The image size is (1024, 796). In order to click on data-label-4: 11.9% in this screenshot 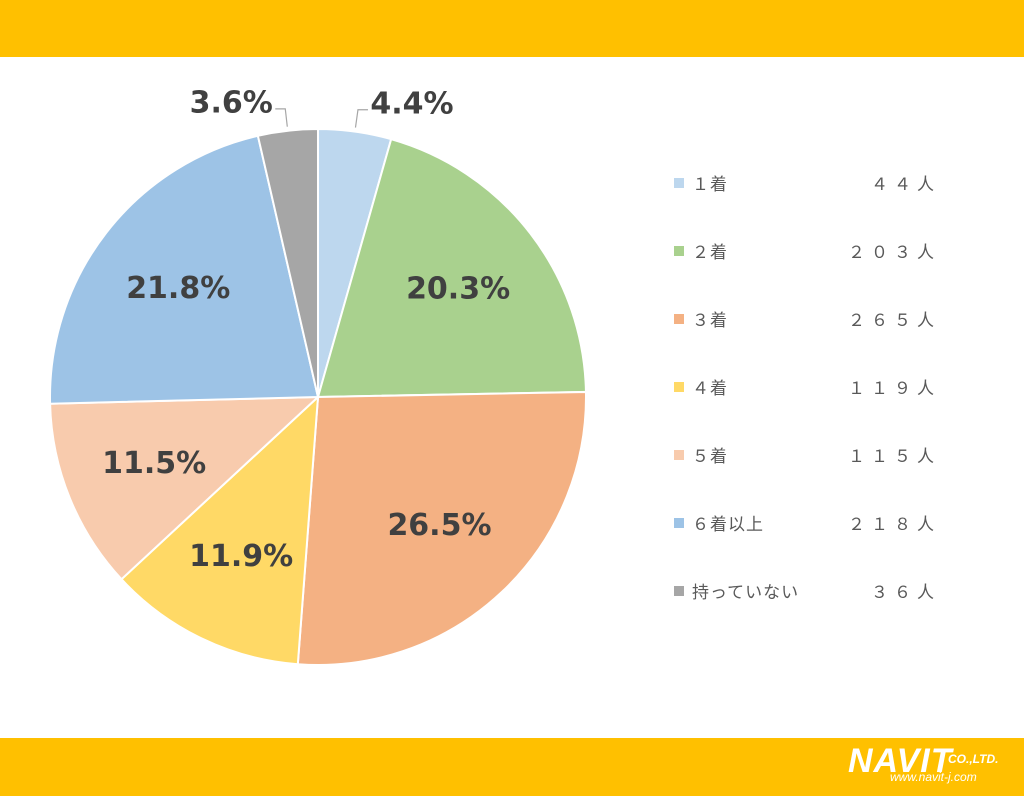, I will do `click(241, 556)`.